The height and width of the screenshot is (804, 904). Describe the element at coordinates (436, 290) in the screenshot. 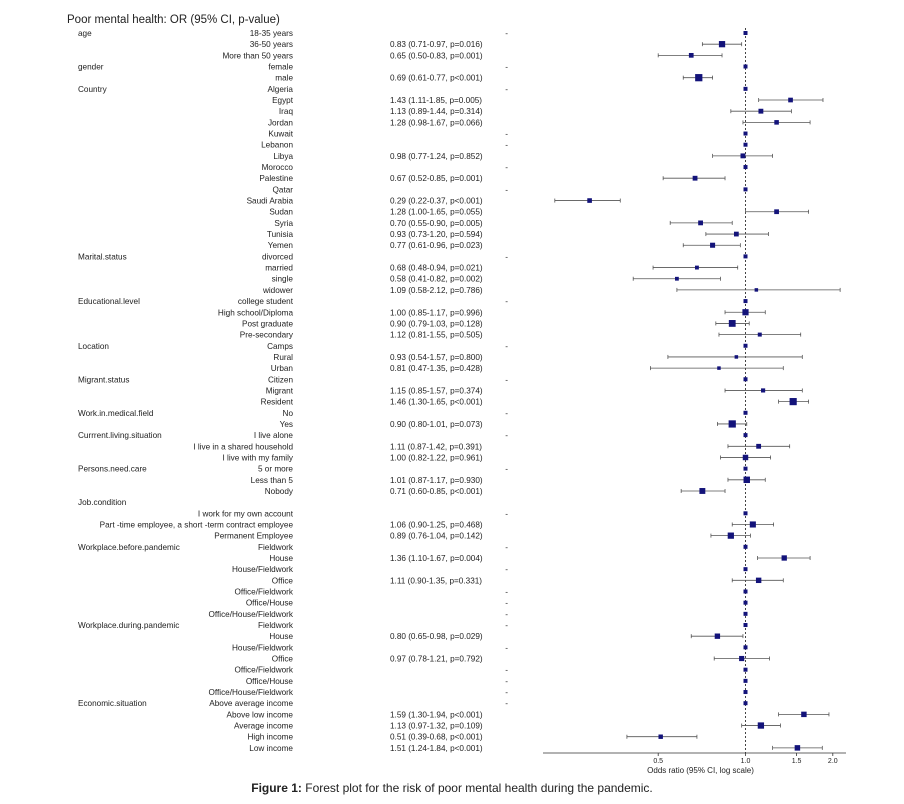

I see `or-text: 1.09 (0.58-2.12, p=0.786)` at that location.